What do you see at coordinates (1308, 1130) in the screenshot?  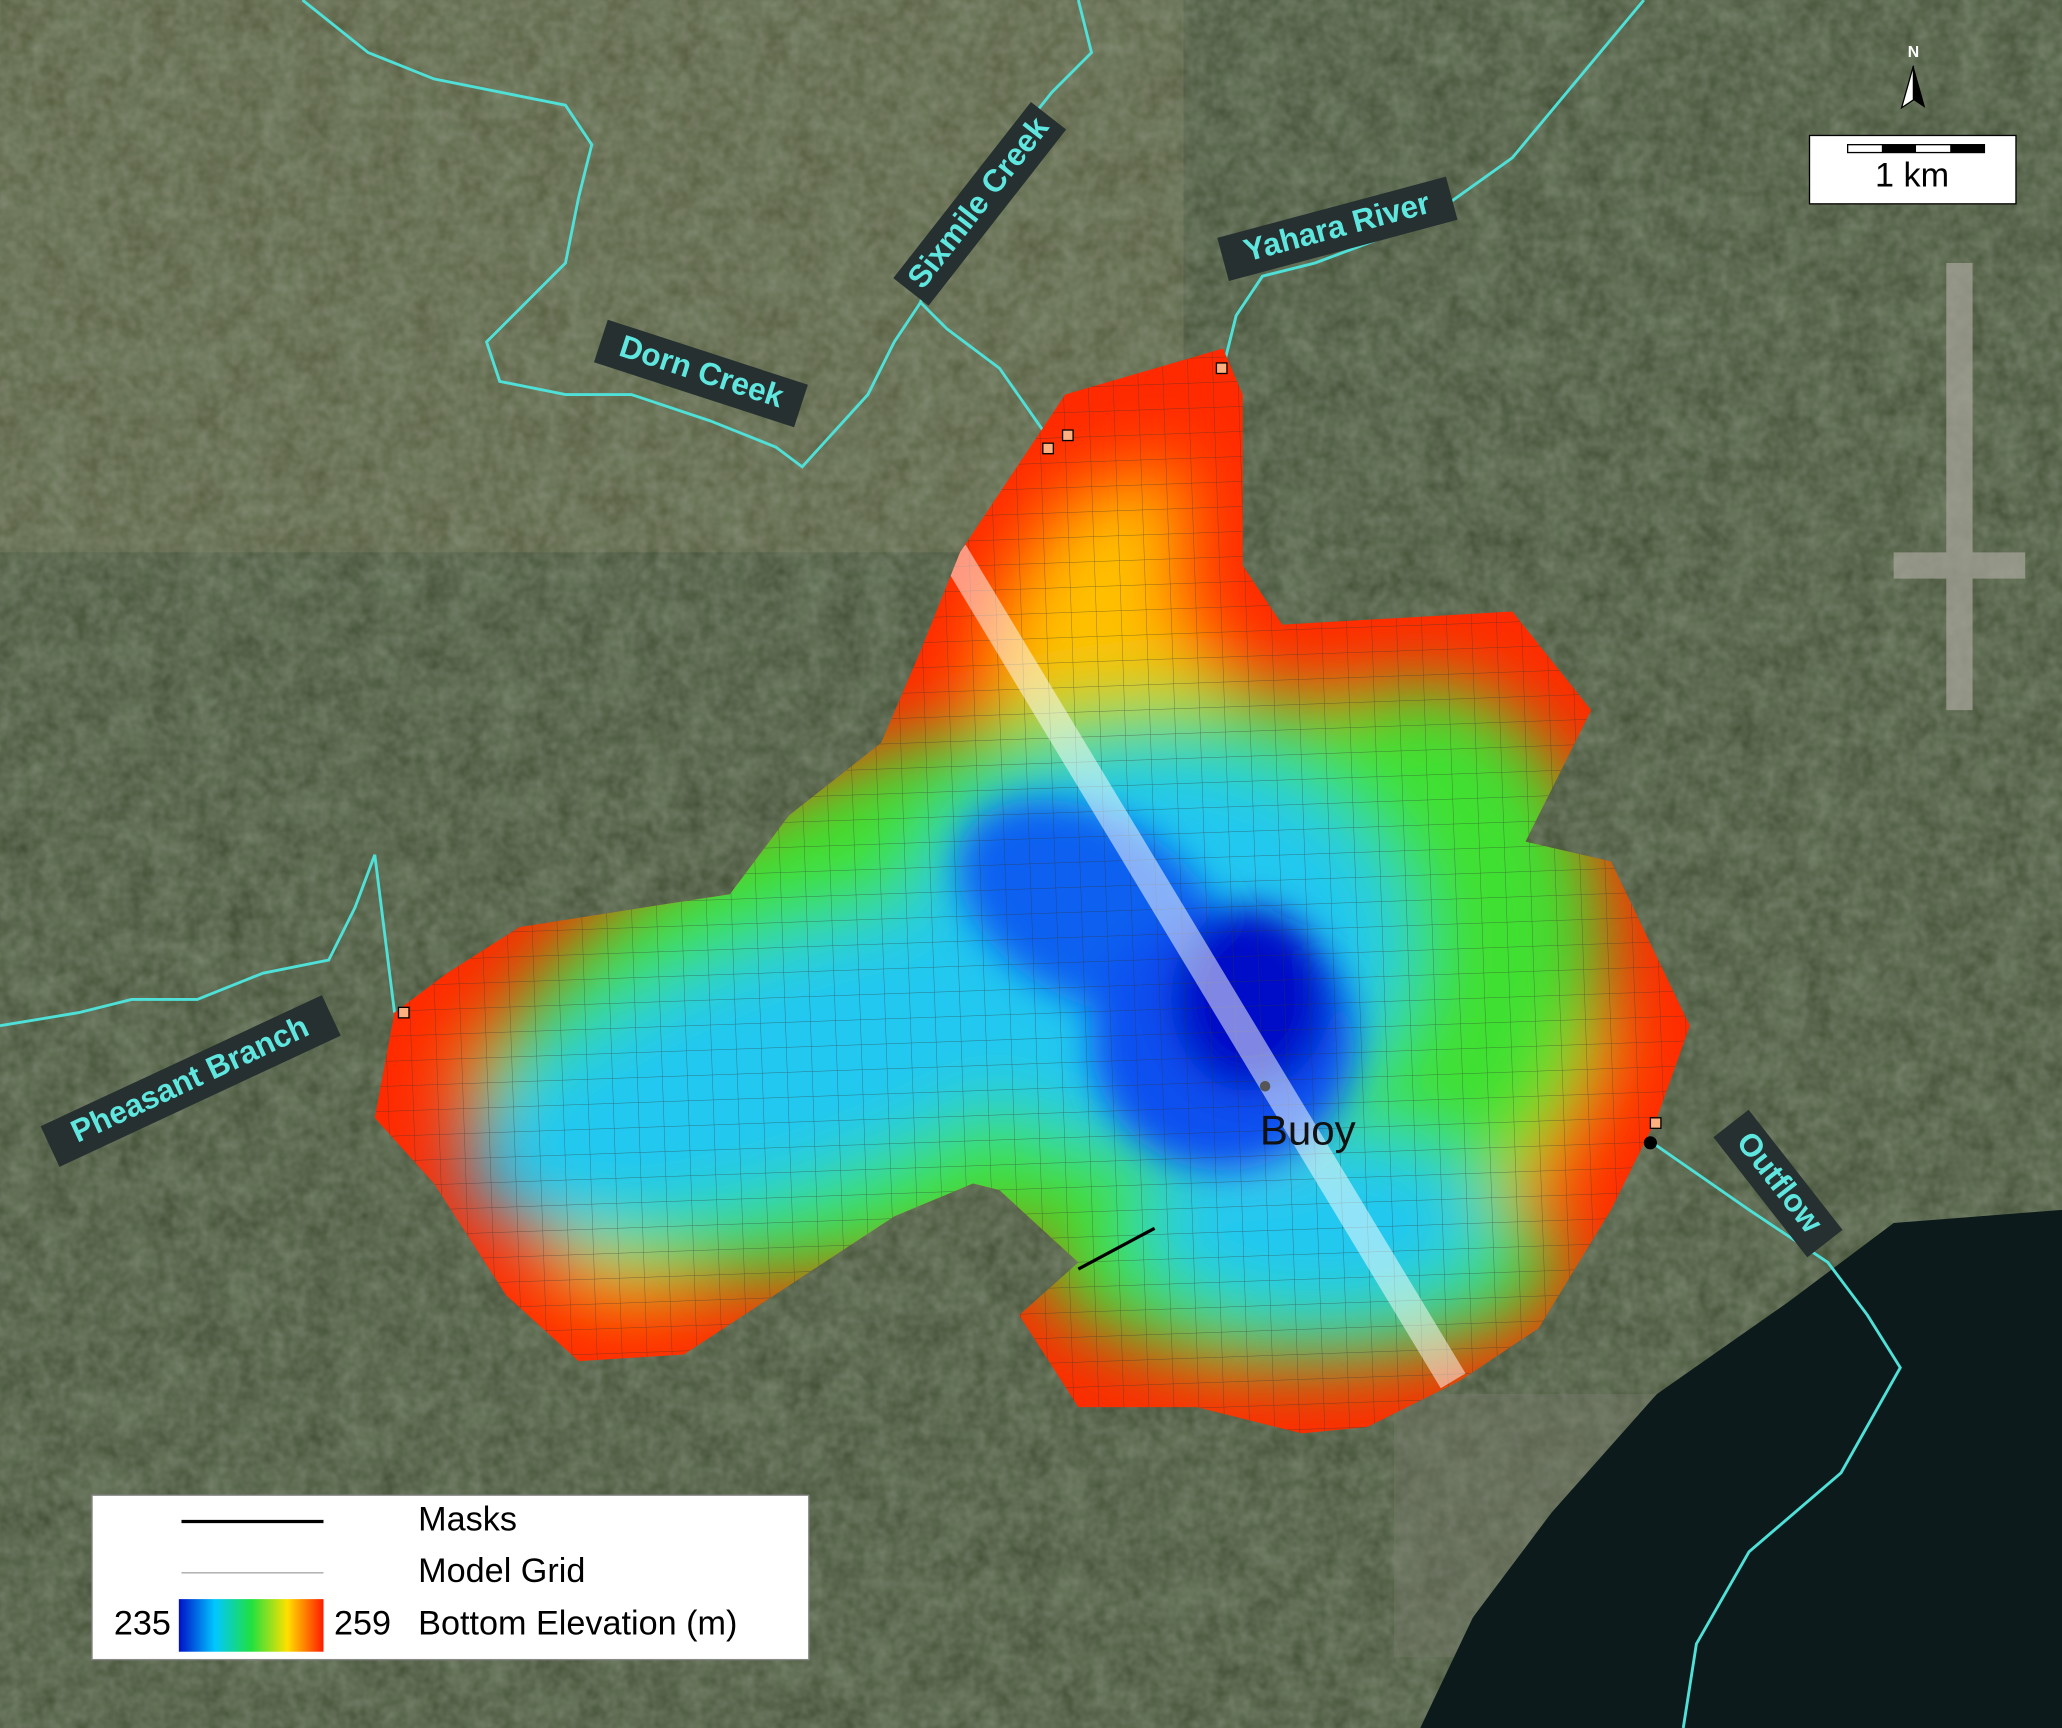 I see `buoy-label: Buoy` at bounding box center [1308, 1130].